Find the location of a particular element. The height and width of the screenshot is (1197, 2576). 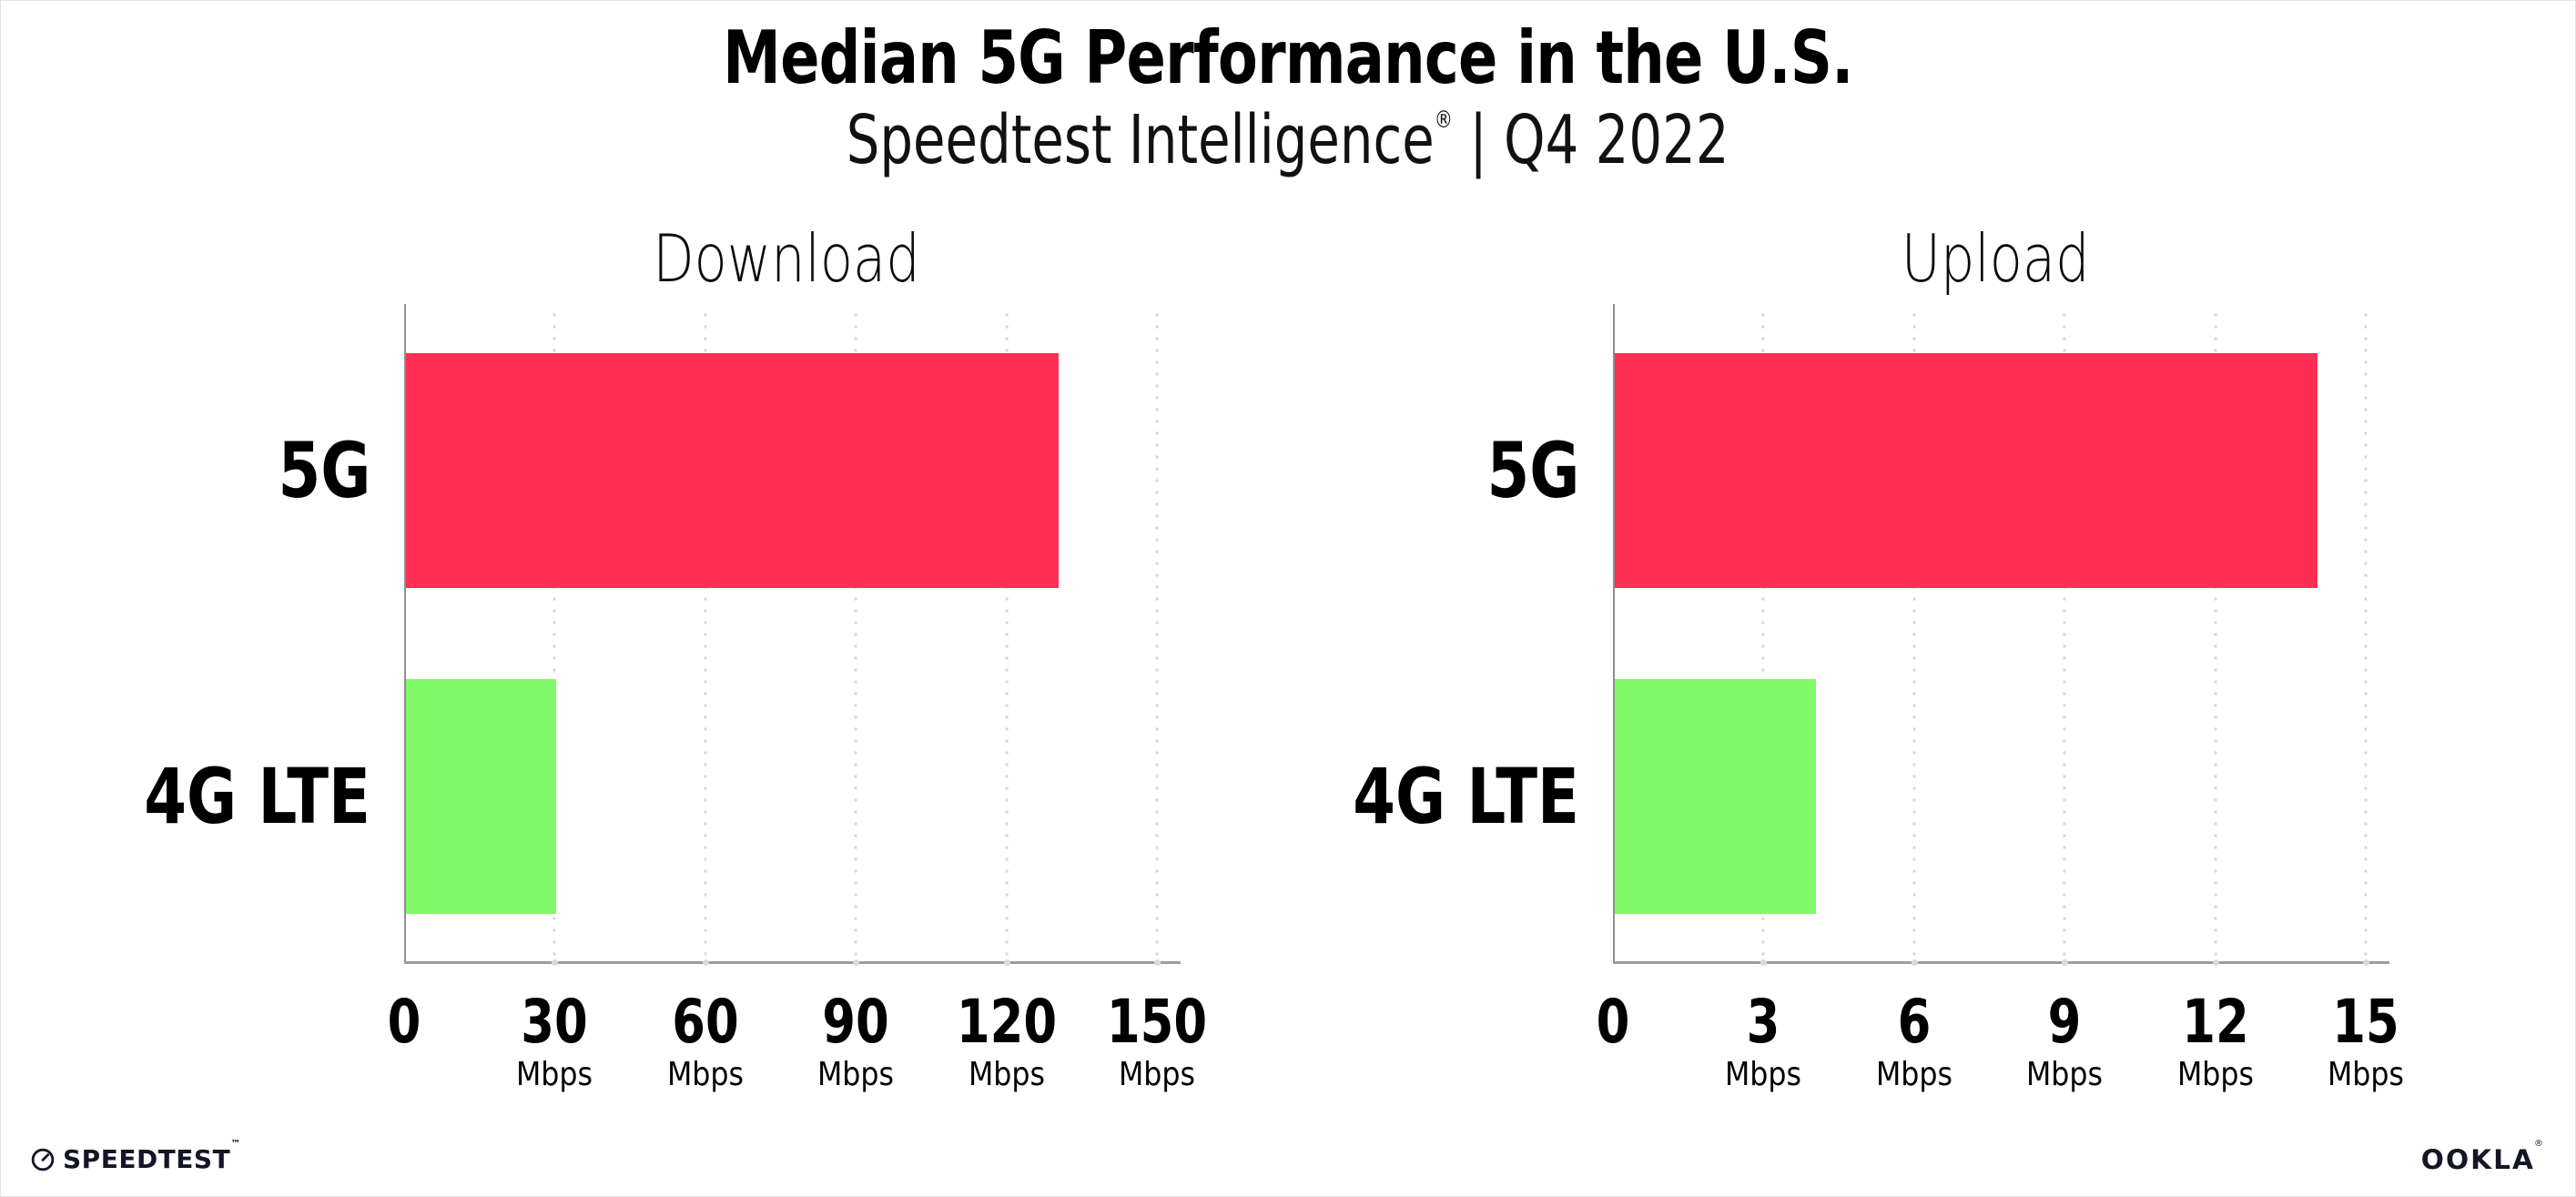

ookla-logo: OOKLA® is located at coordinates (2482, 1157).